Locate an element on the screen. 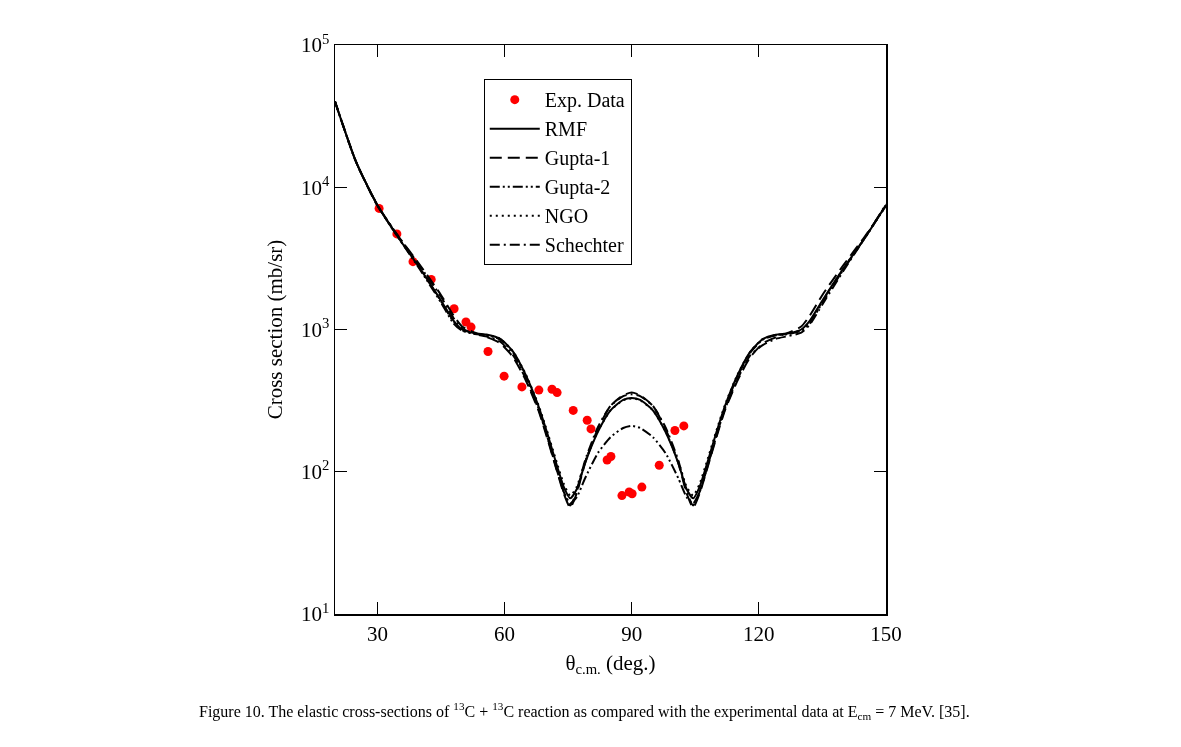 The image size is (1181, 747). x-axis-title: θ$_{c.m.}$ (deg.) is located at coordinates (610, 664).